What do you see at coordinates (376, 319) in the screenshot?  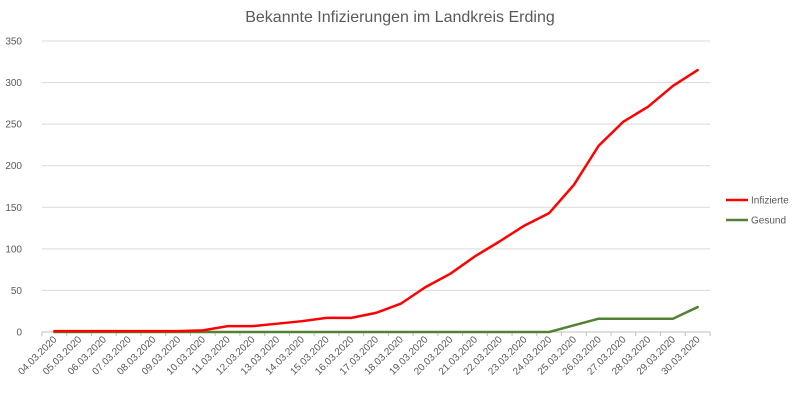 I see `series-line-gesund` at bounding box center [376, 319].